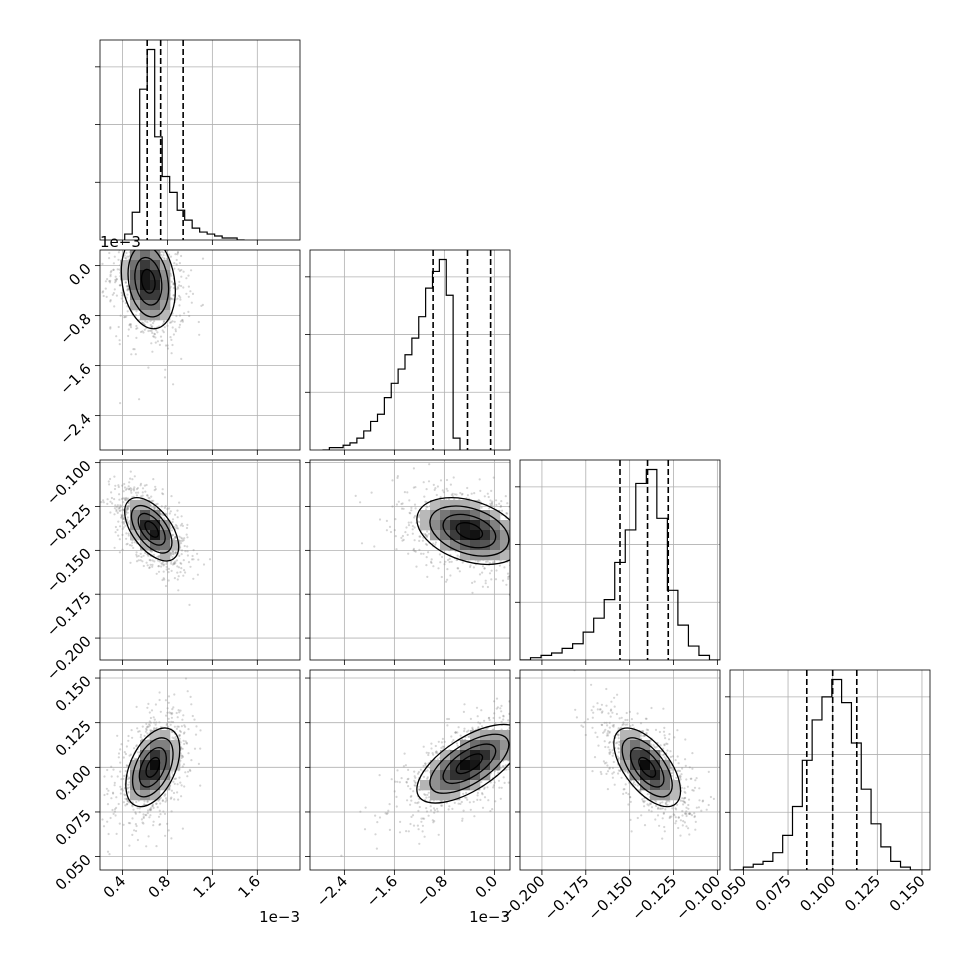  What do you see at coordinates (156, 538) in the screenshot?
I see `pair-content` at bounding box center [156, 538].